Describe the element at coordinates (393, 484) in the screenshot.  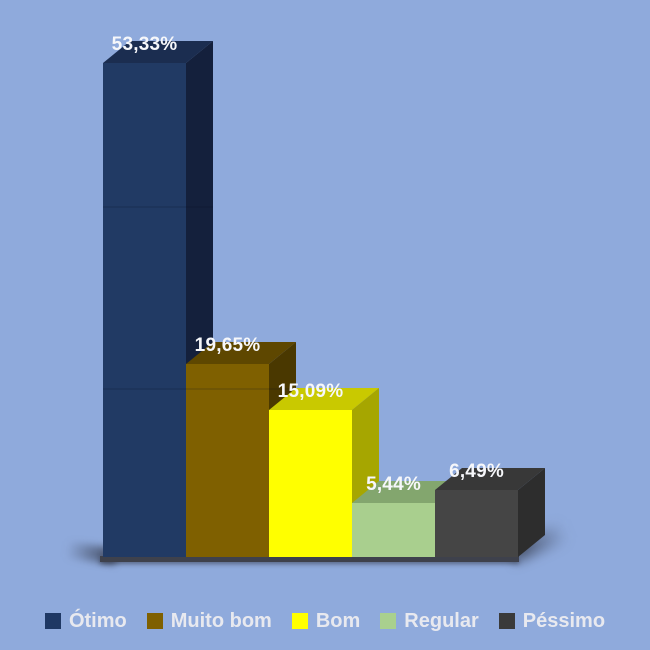
I see `bar-value-label-regular: 5,44%` at that location.